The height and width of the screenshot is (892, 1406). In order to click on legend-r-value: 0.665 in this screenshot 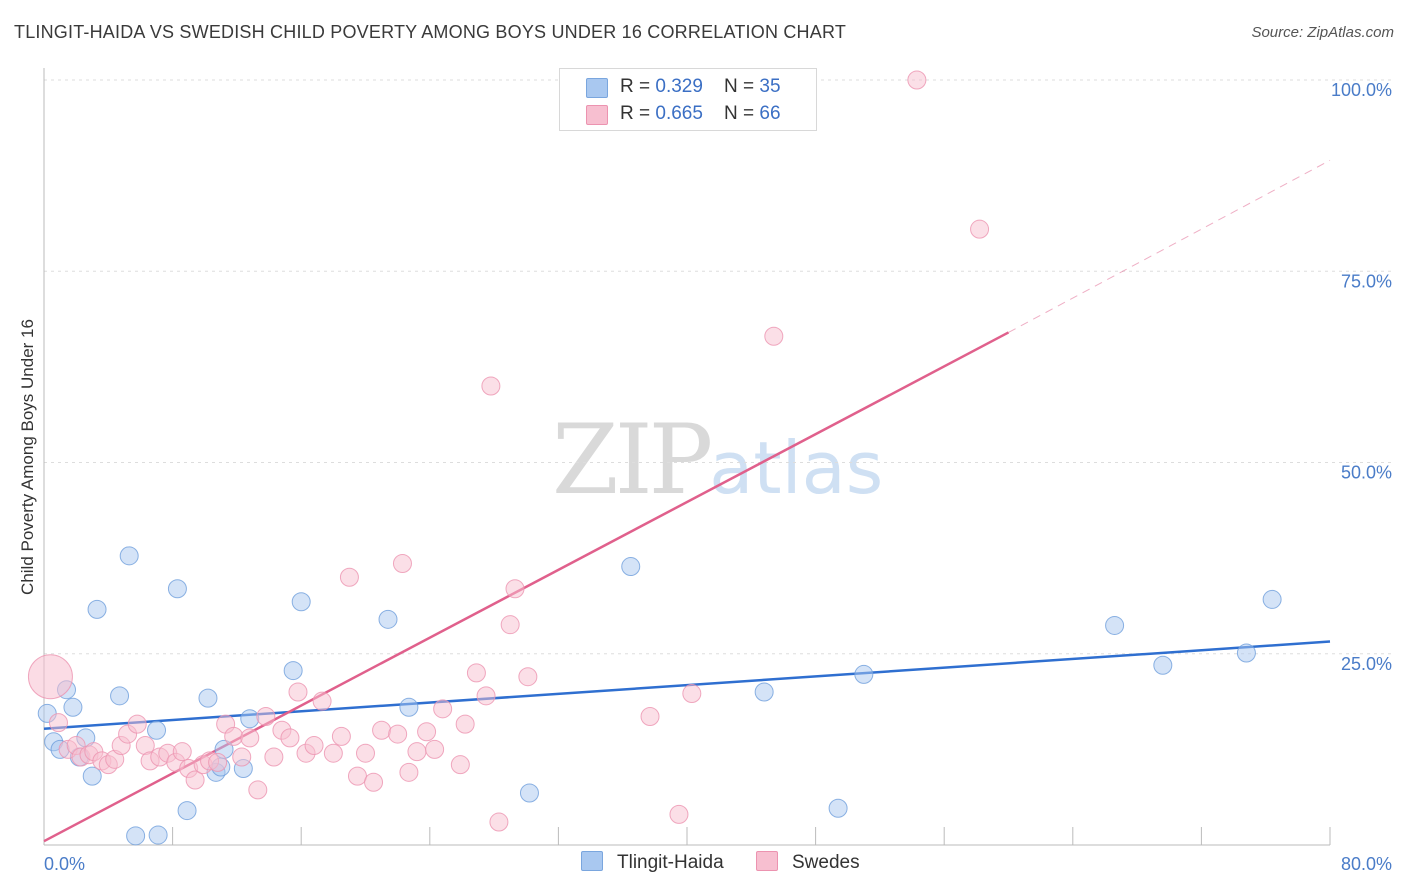, I will do `click(679, 113)`.